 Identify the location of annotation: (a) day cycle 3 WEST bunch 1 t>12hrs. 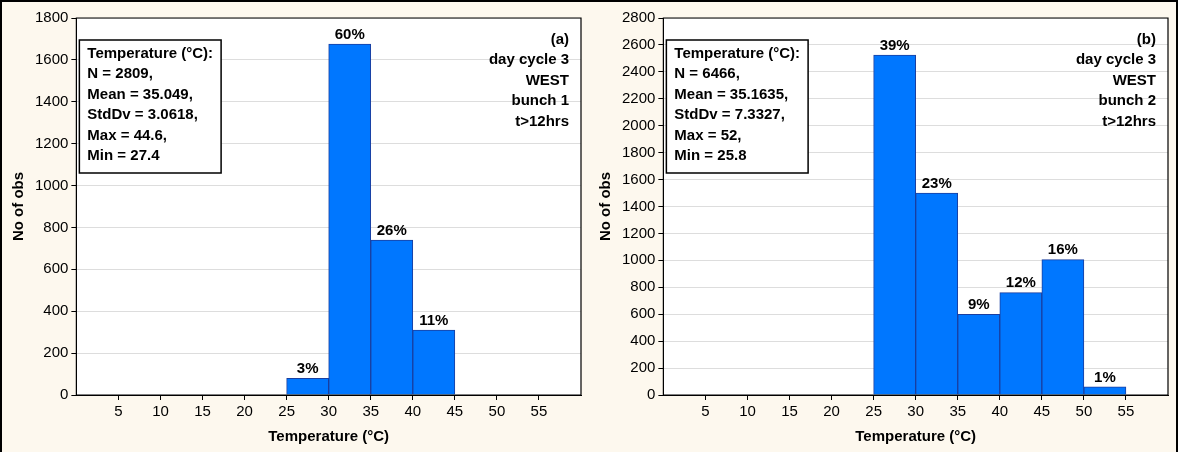
(528, 79).